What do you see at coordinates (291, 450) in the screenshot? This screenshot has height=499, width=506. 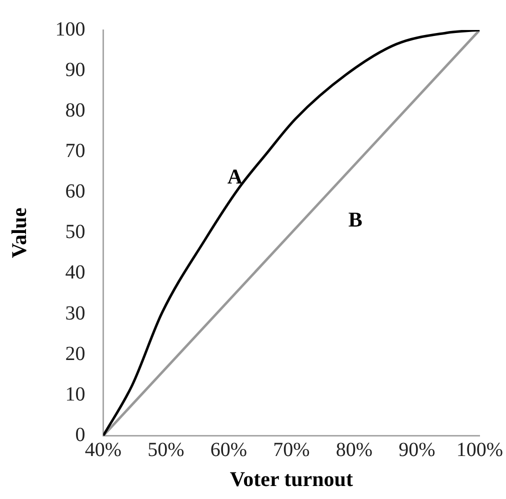 I see `x-tick-label: 70%` at bounding box center [291, 450].